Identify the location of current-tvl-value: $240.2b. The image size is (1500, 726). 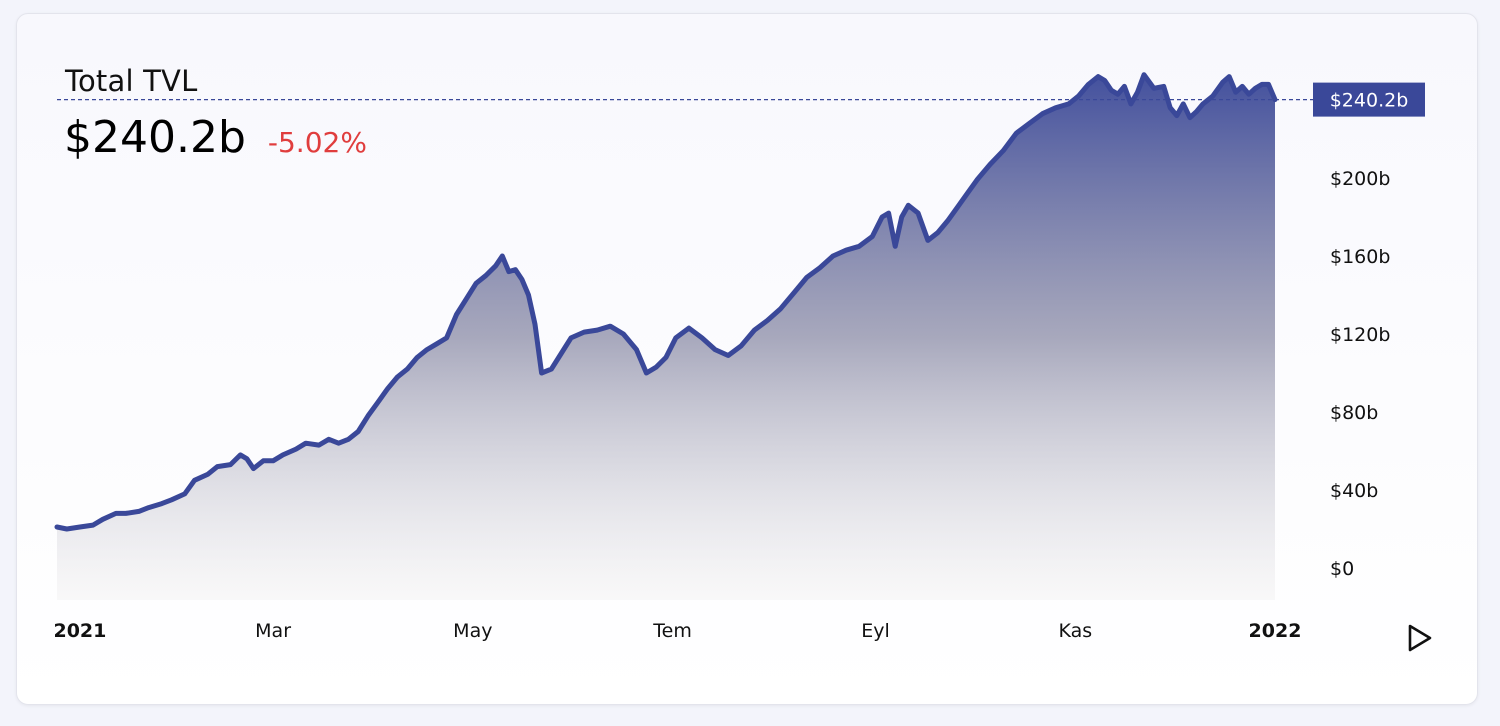
(155, 137).